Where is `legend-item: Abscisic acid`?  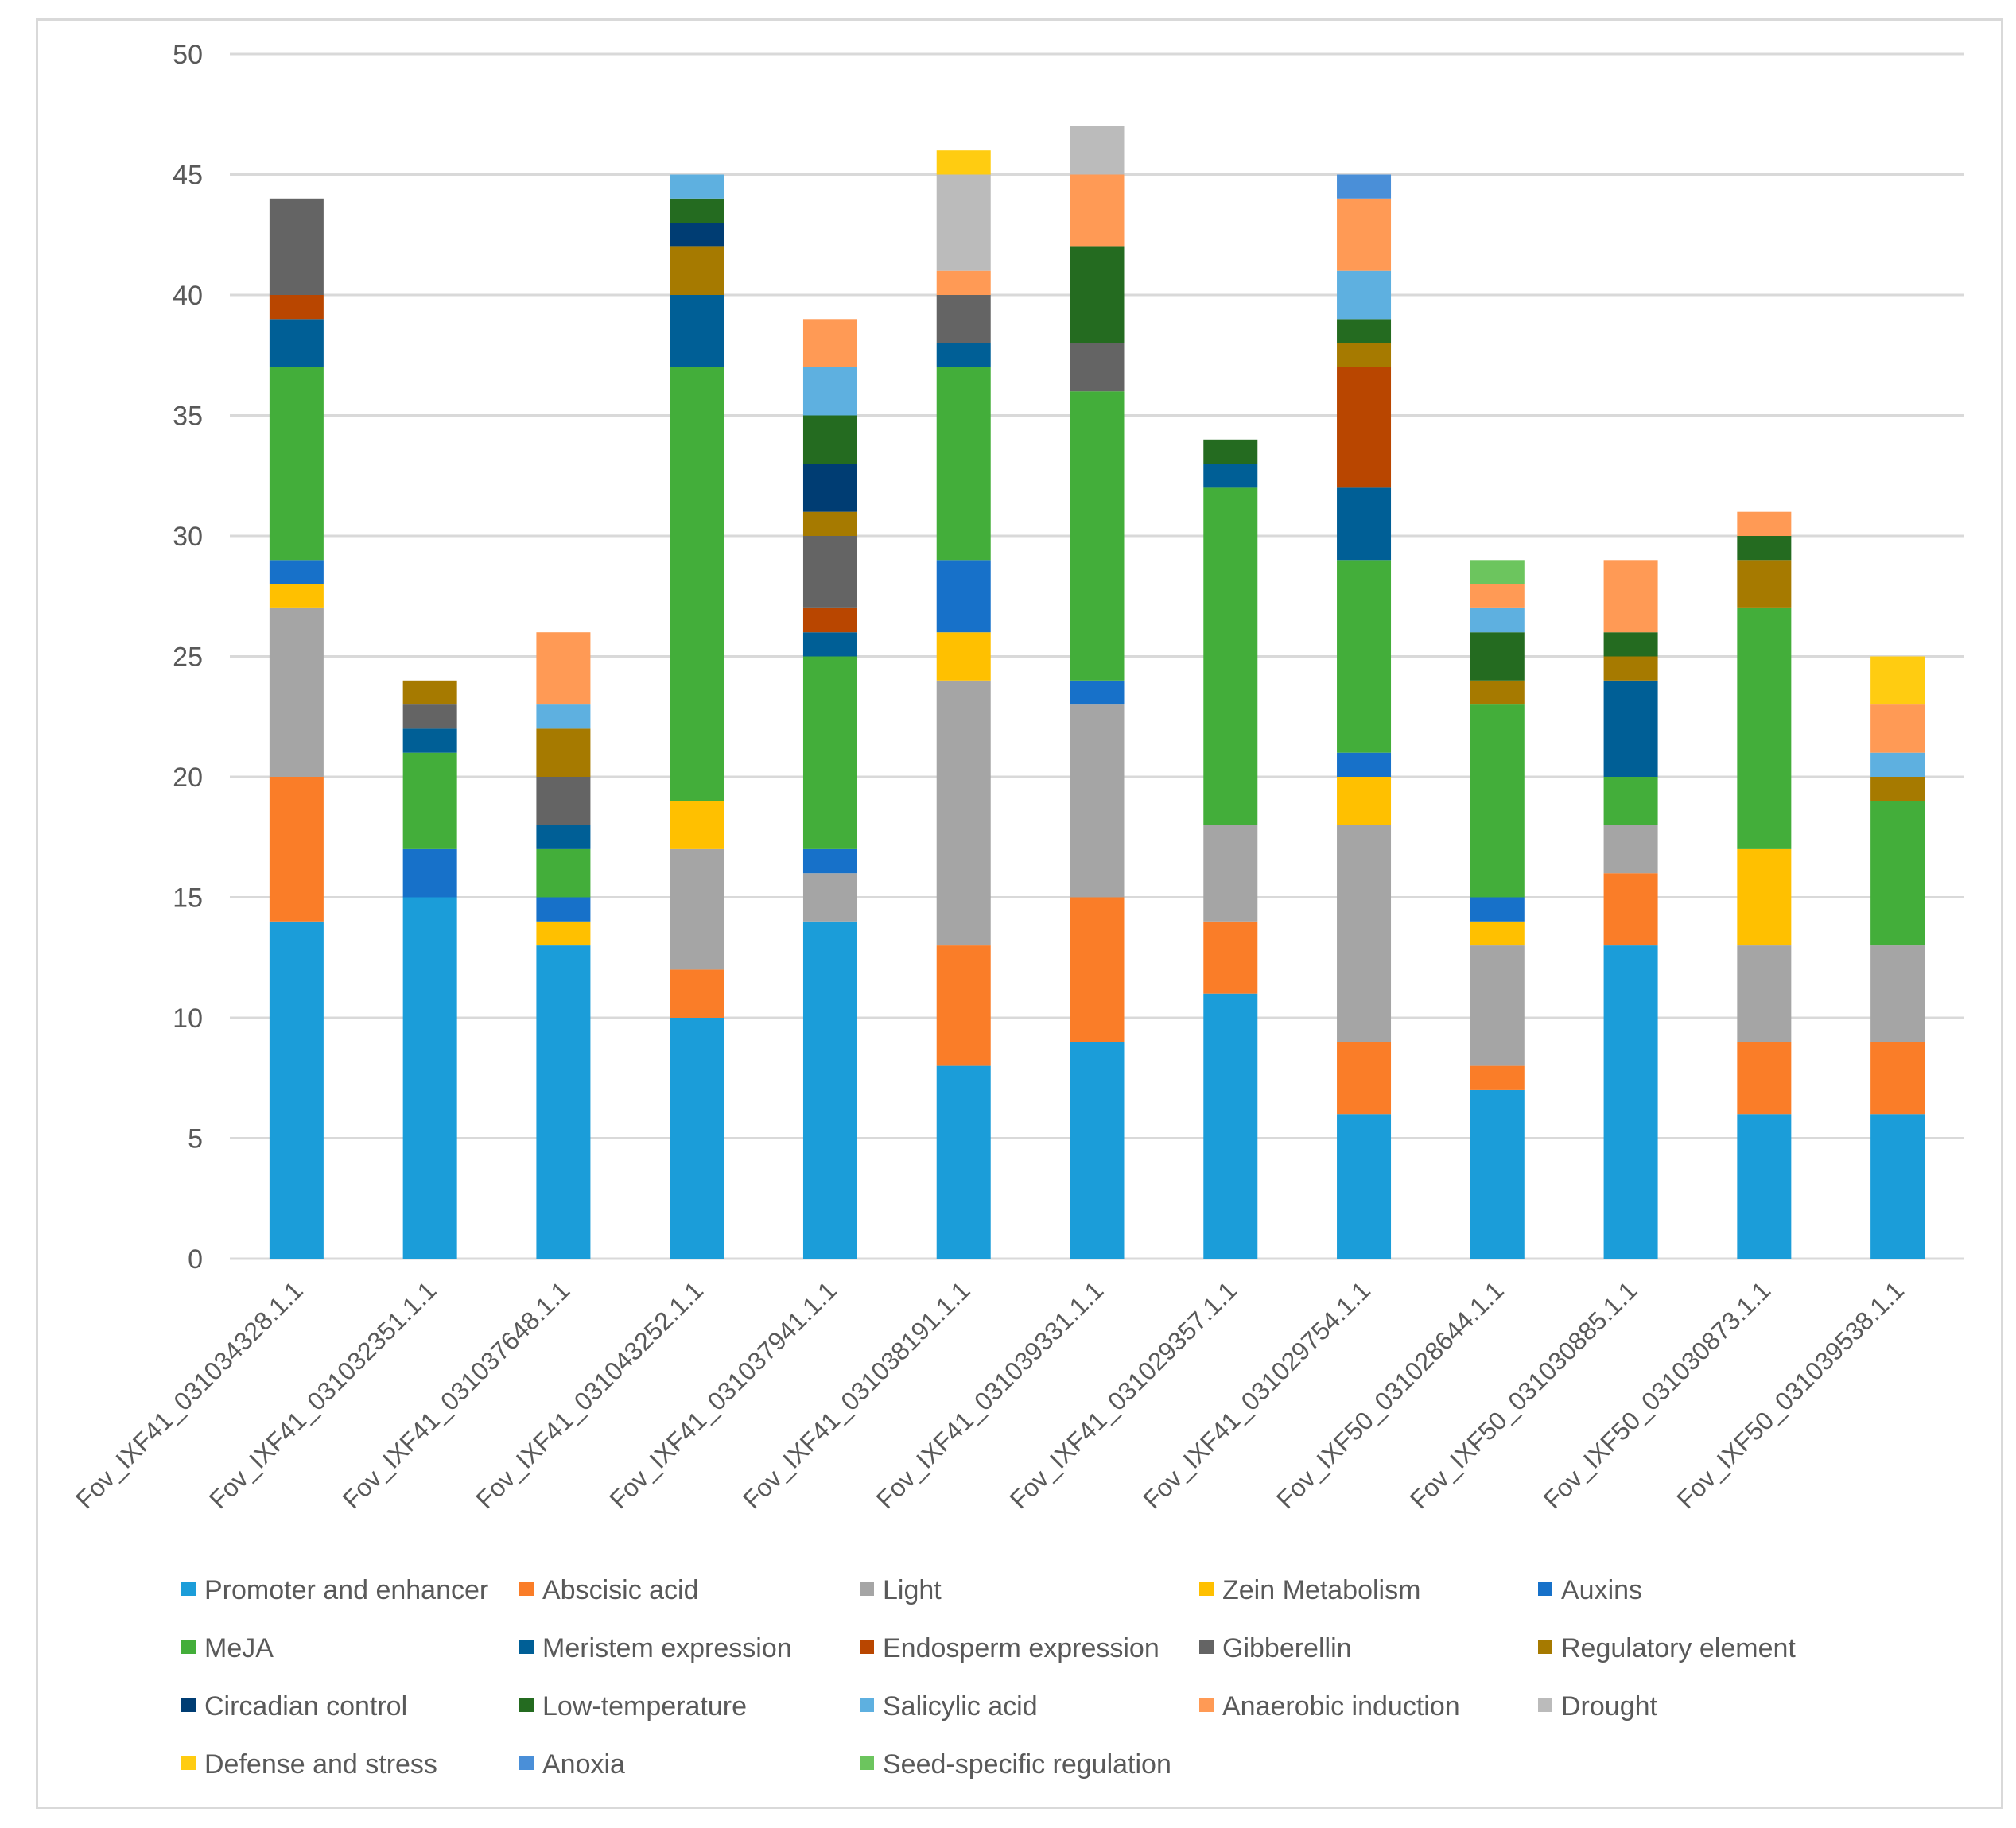 legend-item: Abscisic acid is located at coordinates (609, 1590).